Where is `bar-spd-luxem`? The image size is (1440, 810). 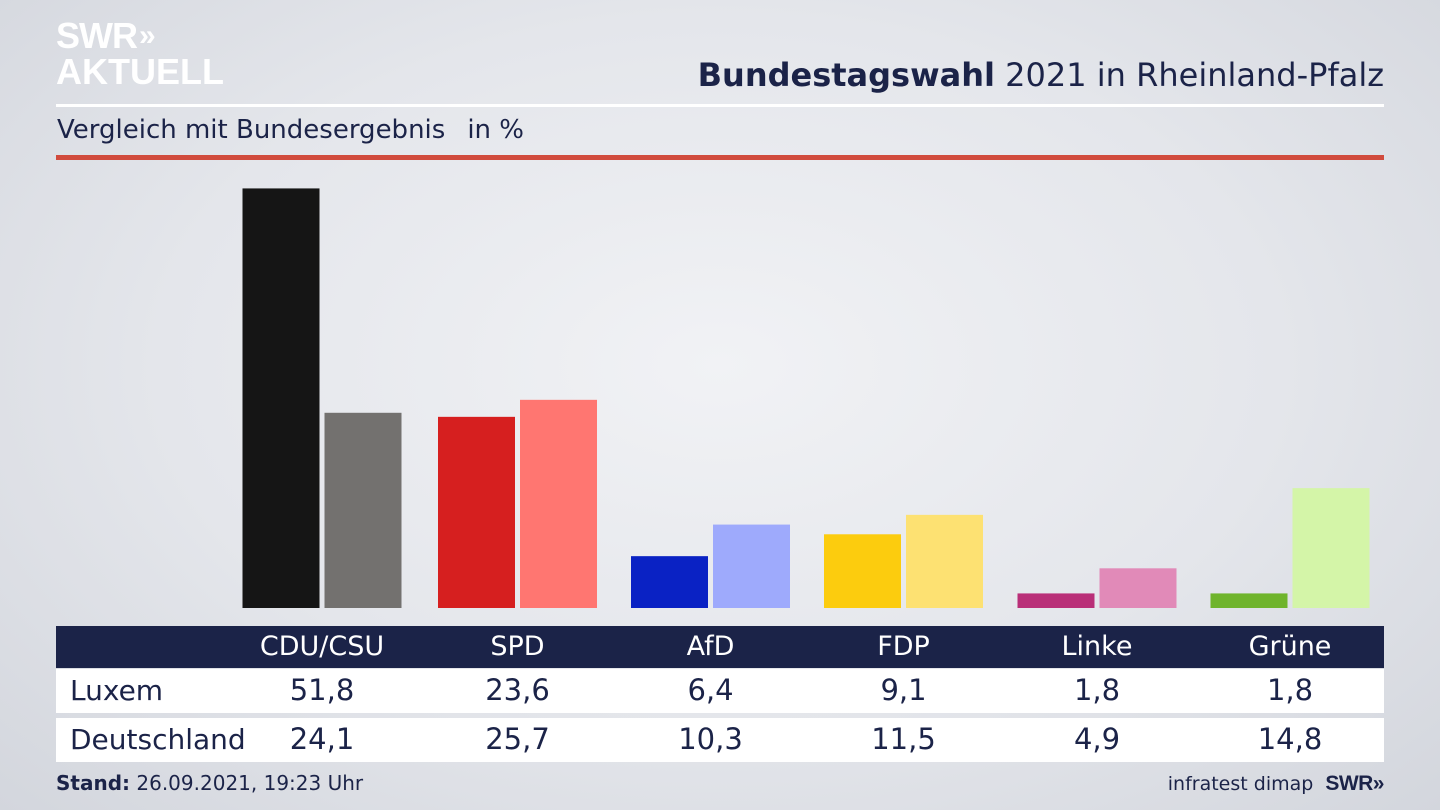
bar-spd-luxem is located at coordinates (476, 512).